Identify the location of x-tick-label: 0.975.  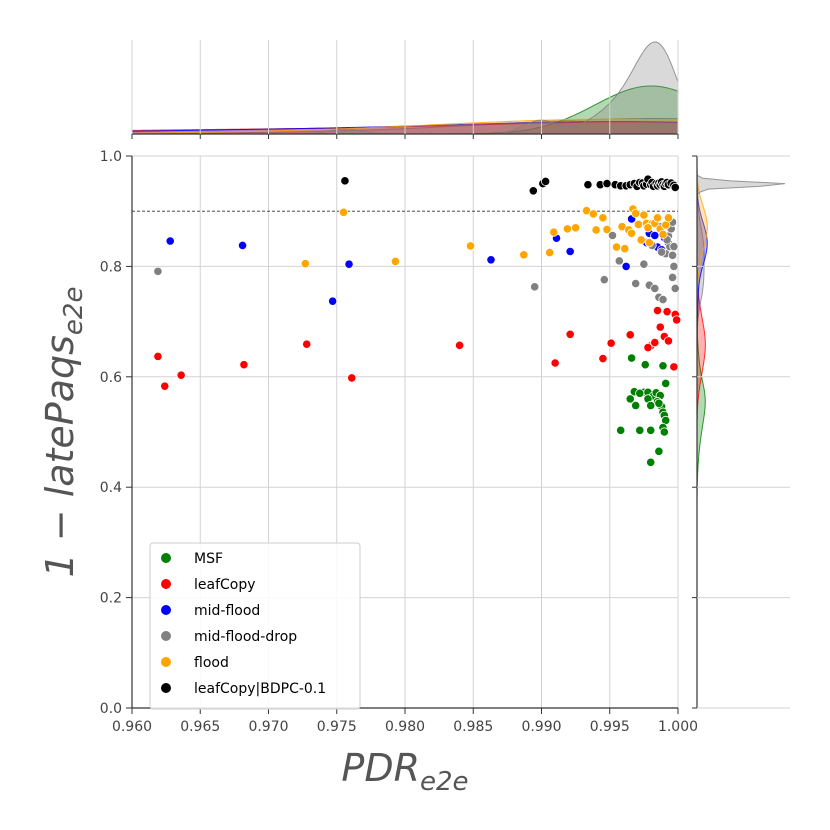
(337, 727).